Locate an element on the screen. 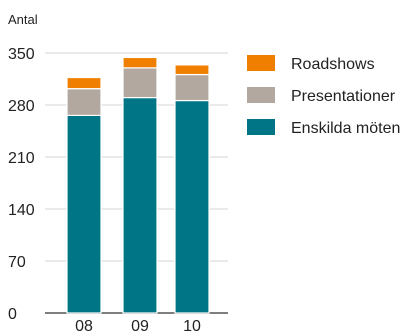 The image size is (414, 333). legend-label: Roadshows is located at coordinates (333, 64).